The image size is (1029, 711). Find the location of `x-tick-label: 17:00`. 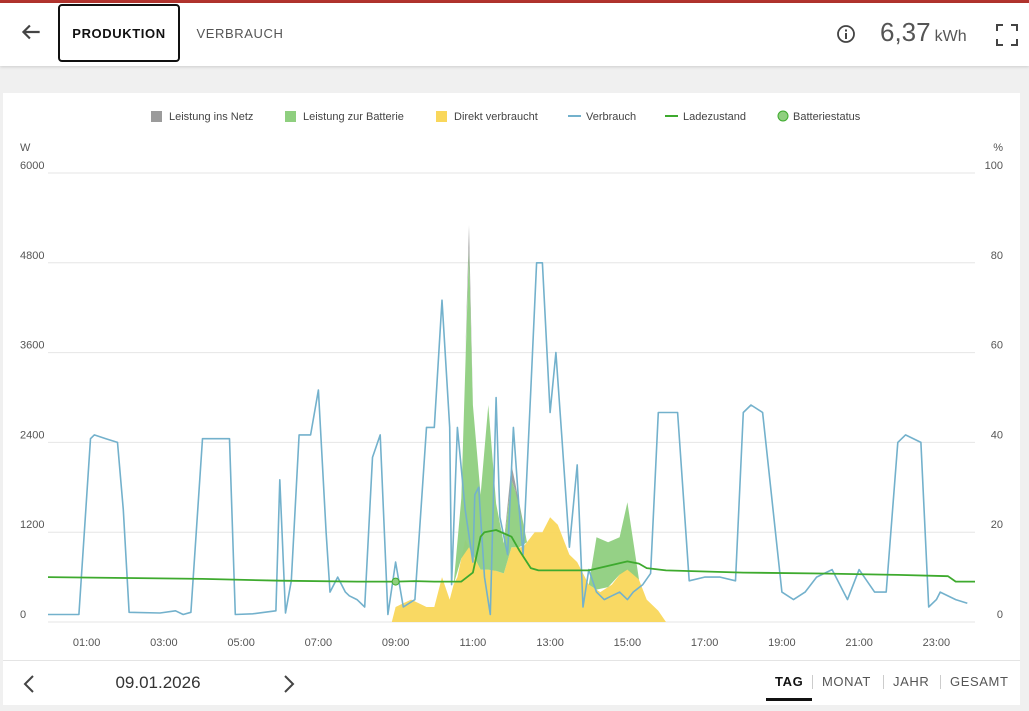

x-tick-label: 17:00 is located at coordinates (705, 643).